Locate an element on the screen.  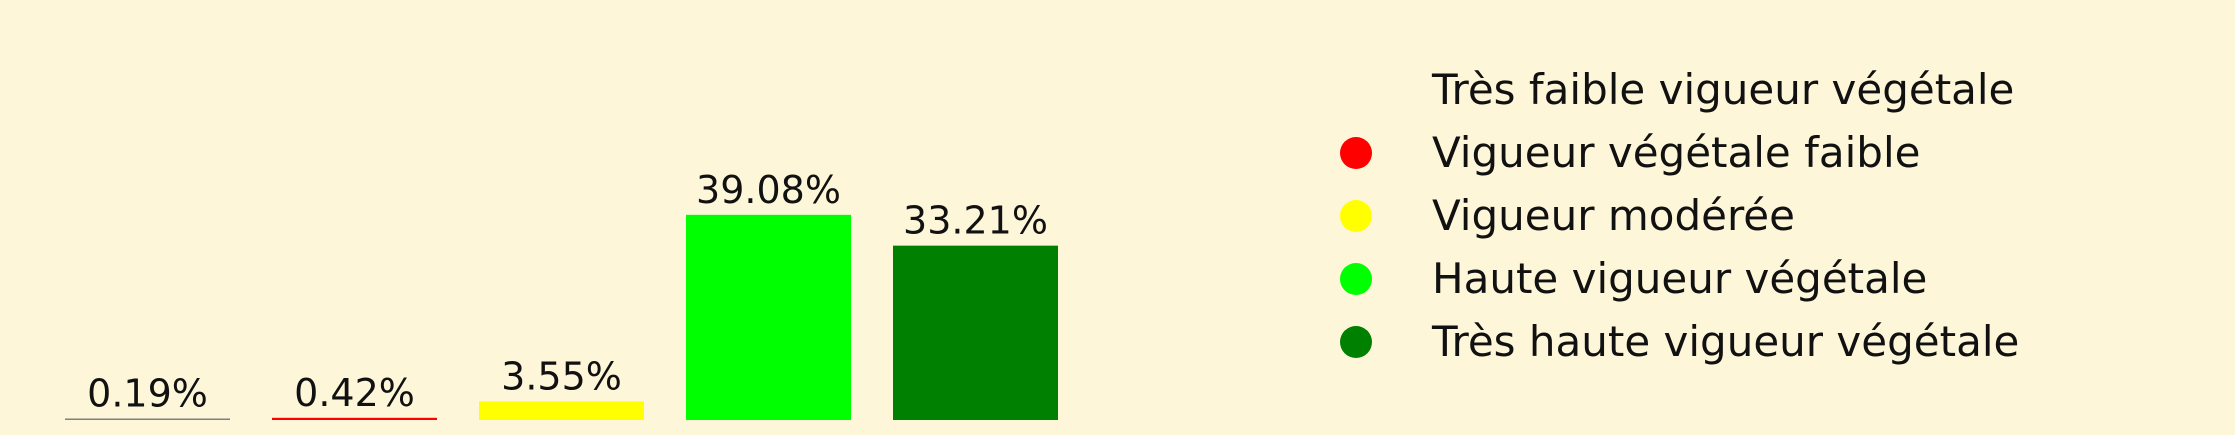
legend-label: Très faible vigueur végétale is located at coordinates (1723, 89).